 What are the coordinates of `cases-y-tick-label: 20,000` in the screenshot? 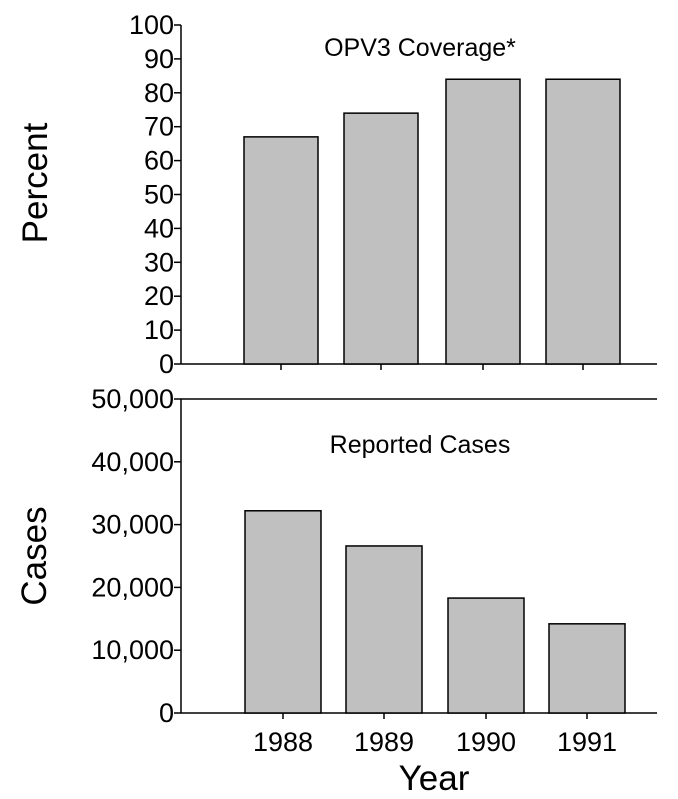 It's located at (132, 587).